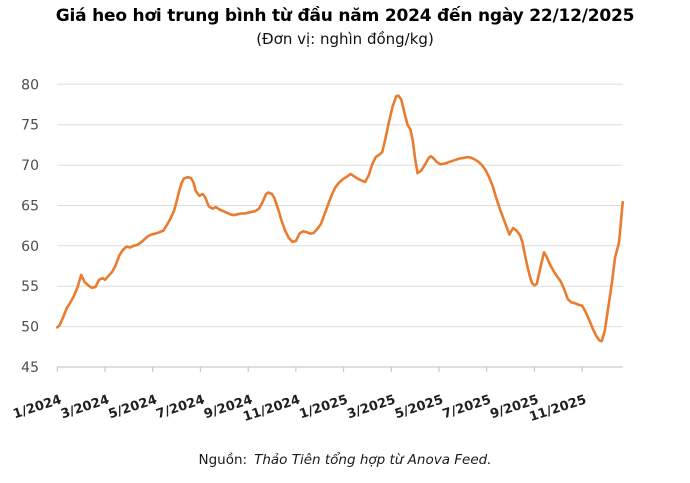  Describe the element at coordinates (371, 408) in the screenshot. I see `x-tick-label: 3/2025` at that location.